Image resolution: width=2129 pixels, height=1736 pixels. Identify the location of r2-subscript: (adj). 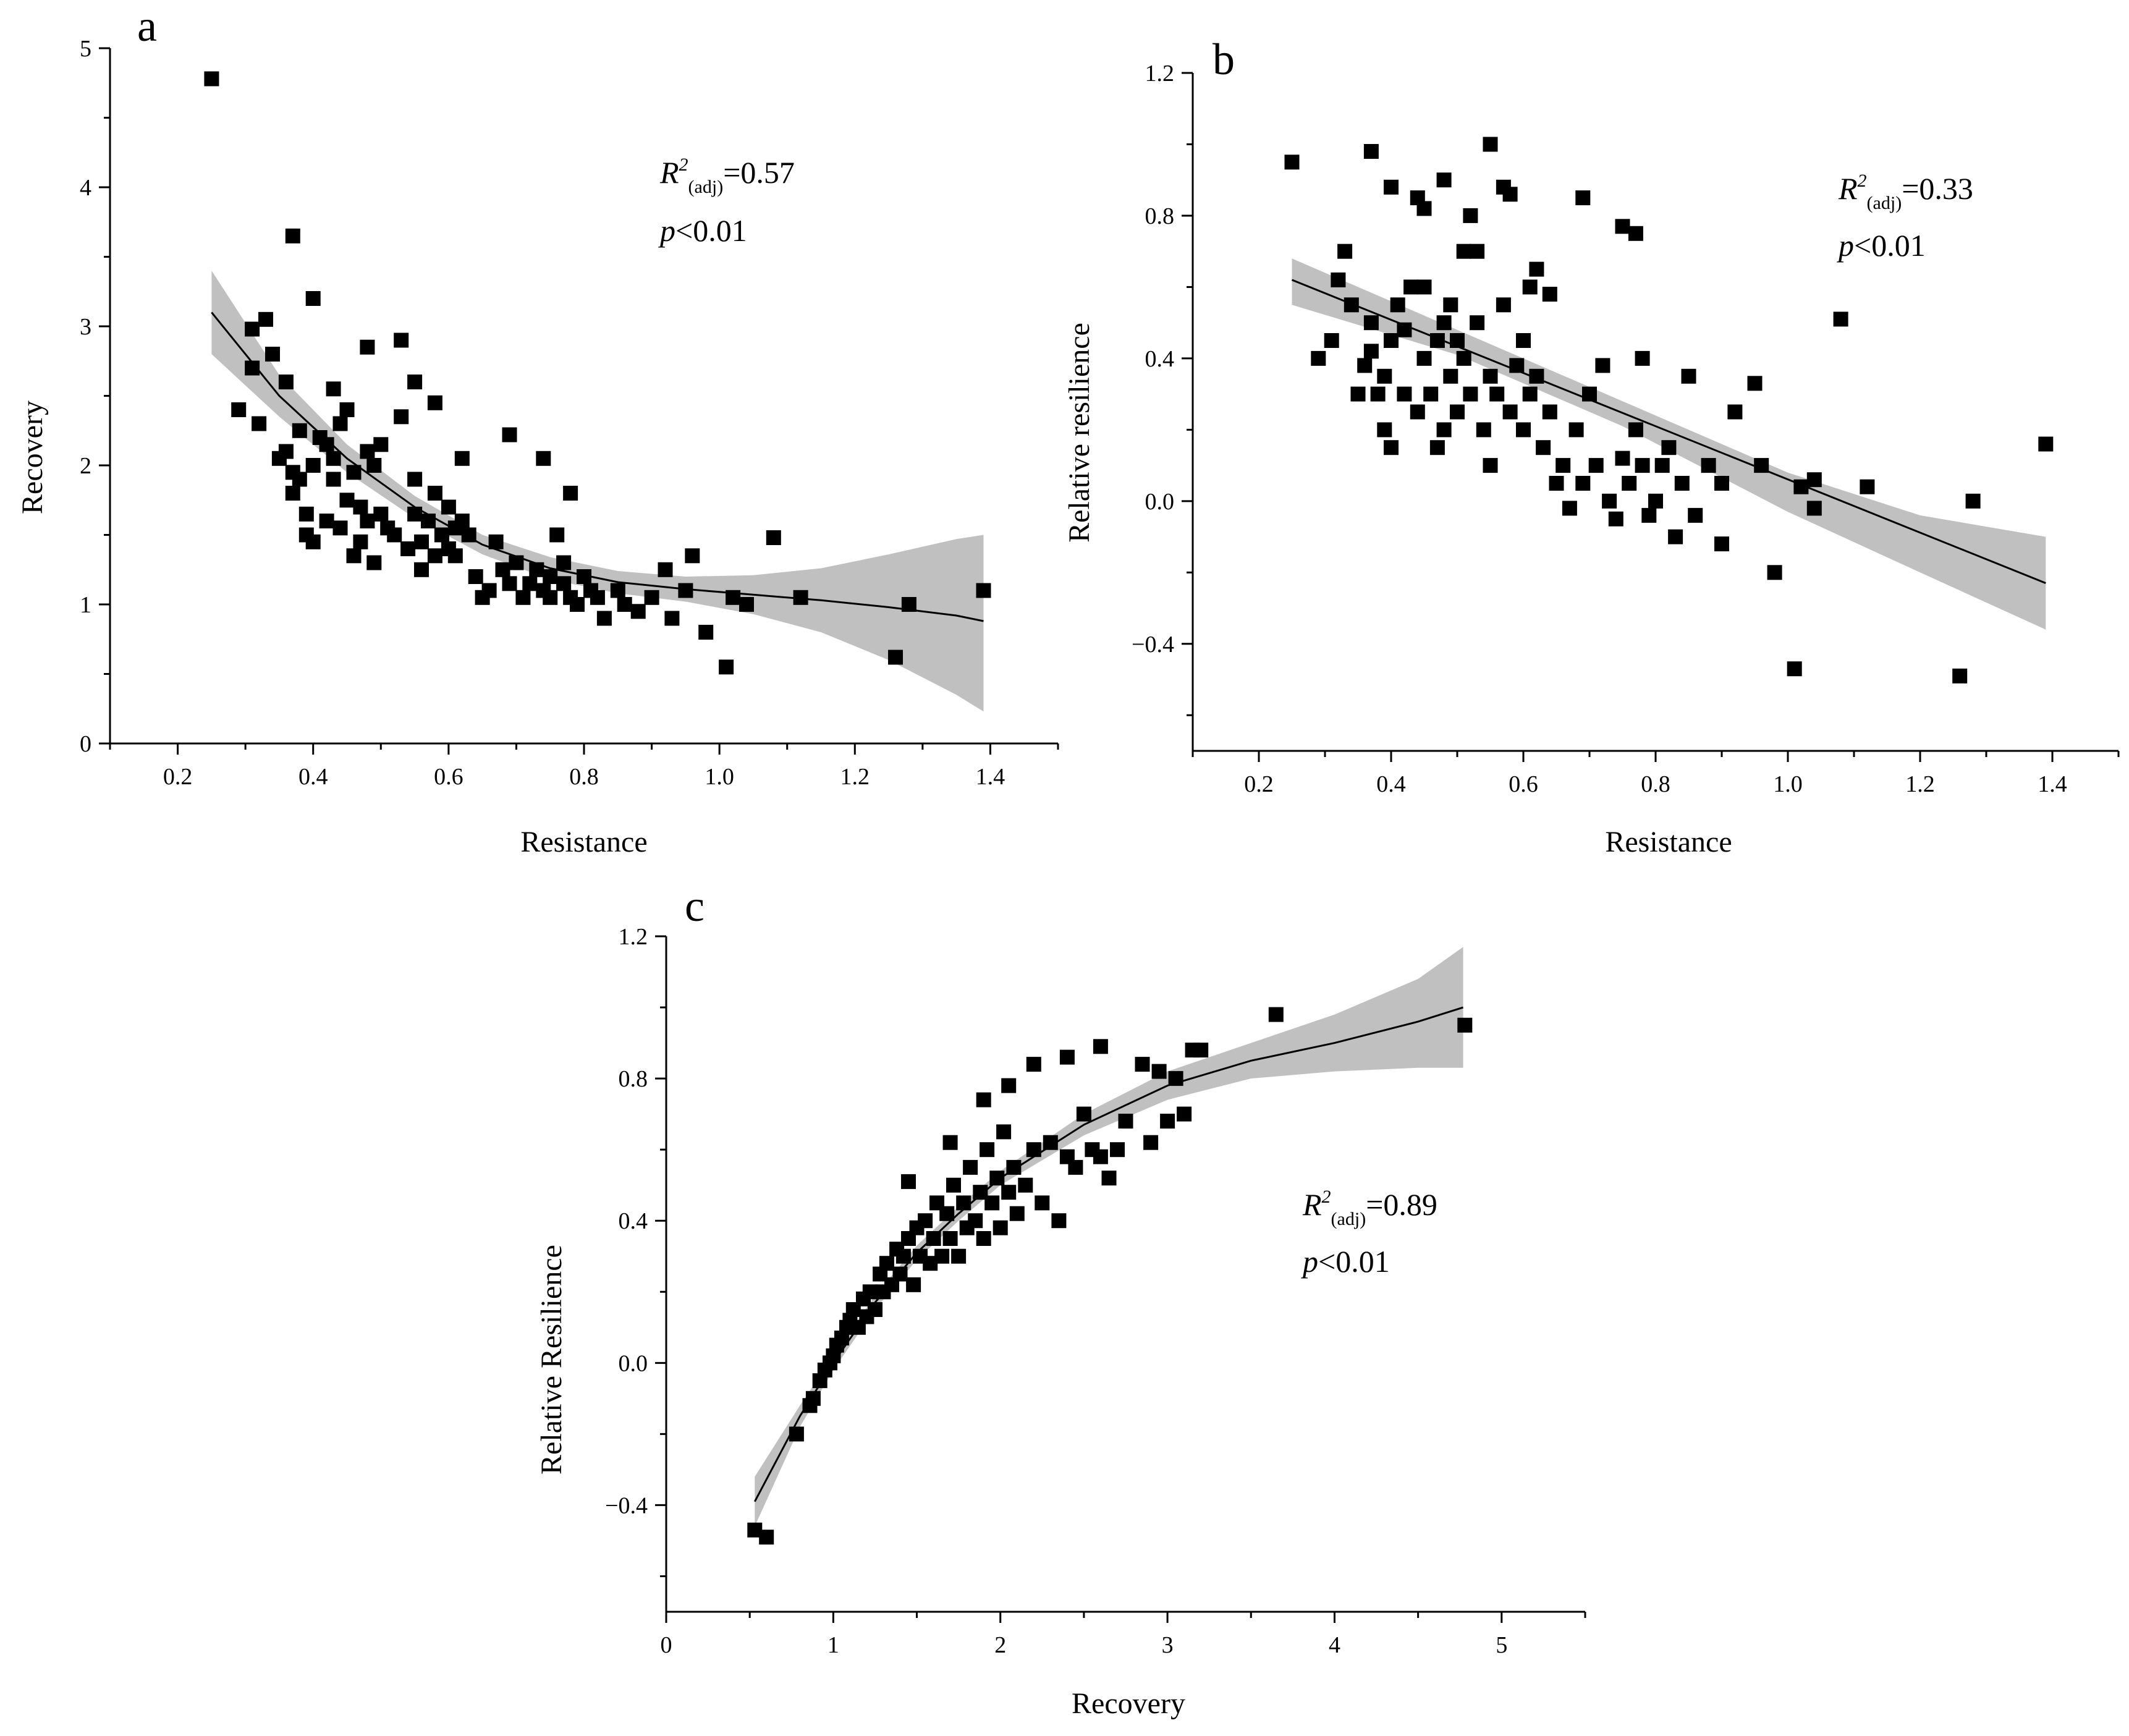
(1348, 1219).